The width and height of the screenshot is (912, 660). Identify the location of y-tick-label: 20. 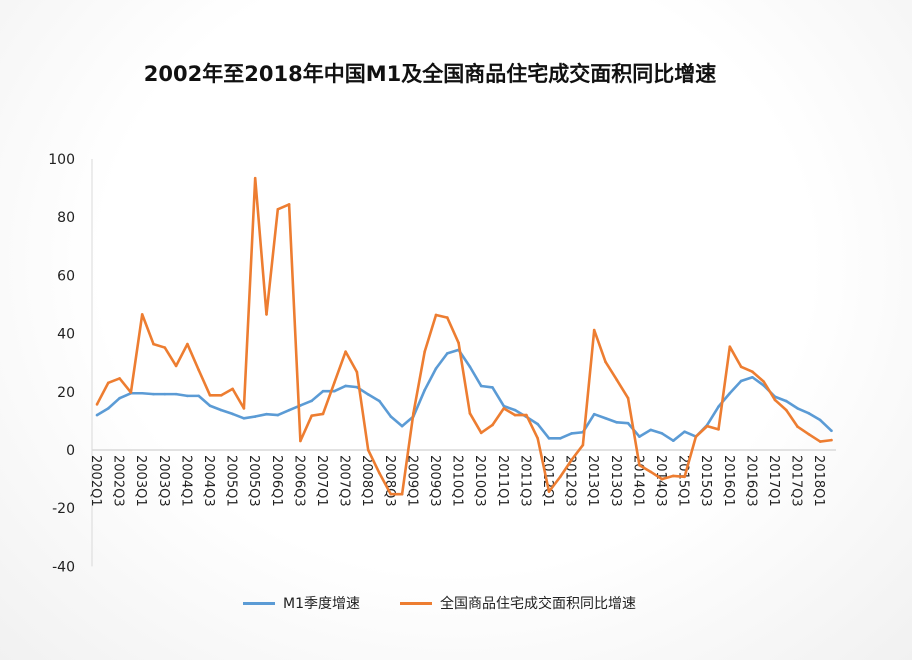
(66, 393).